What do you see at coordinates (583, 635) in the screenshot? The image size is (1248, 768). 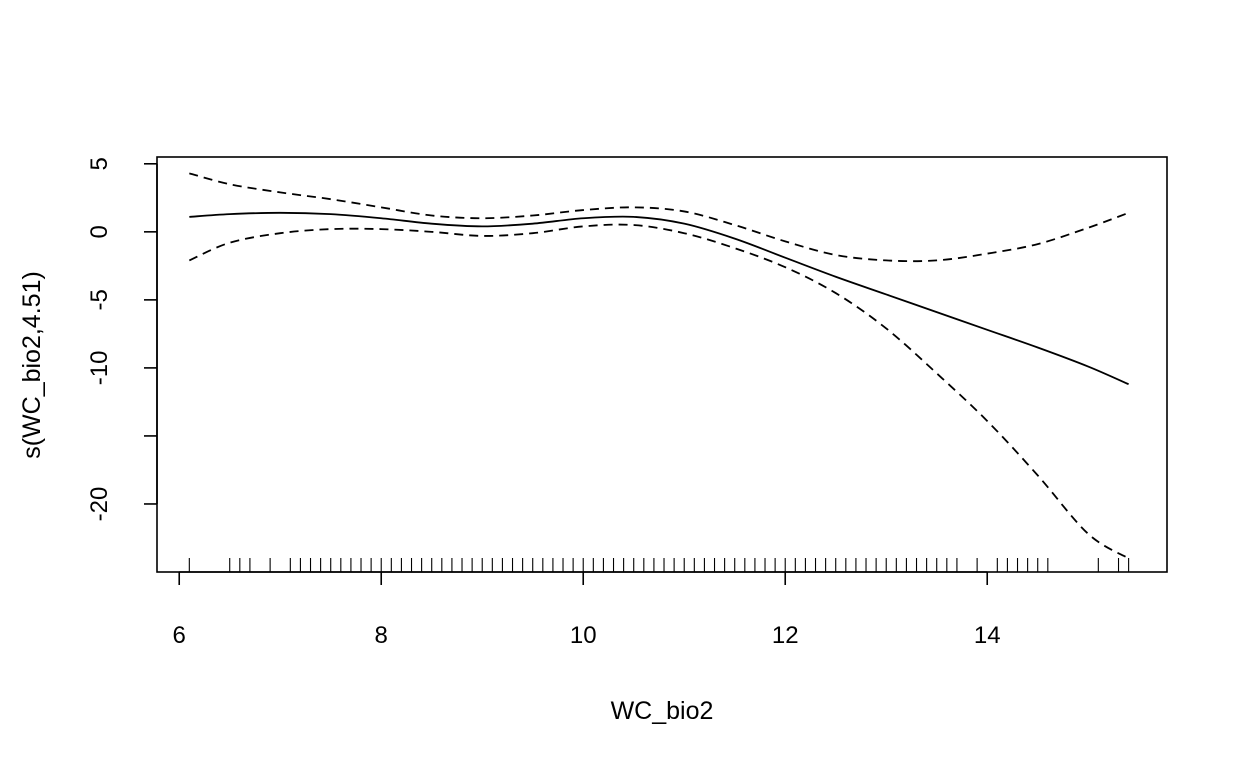 I see `x-tick-label: 10` at bounding box center [583, 635].